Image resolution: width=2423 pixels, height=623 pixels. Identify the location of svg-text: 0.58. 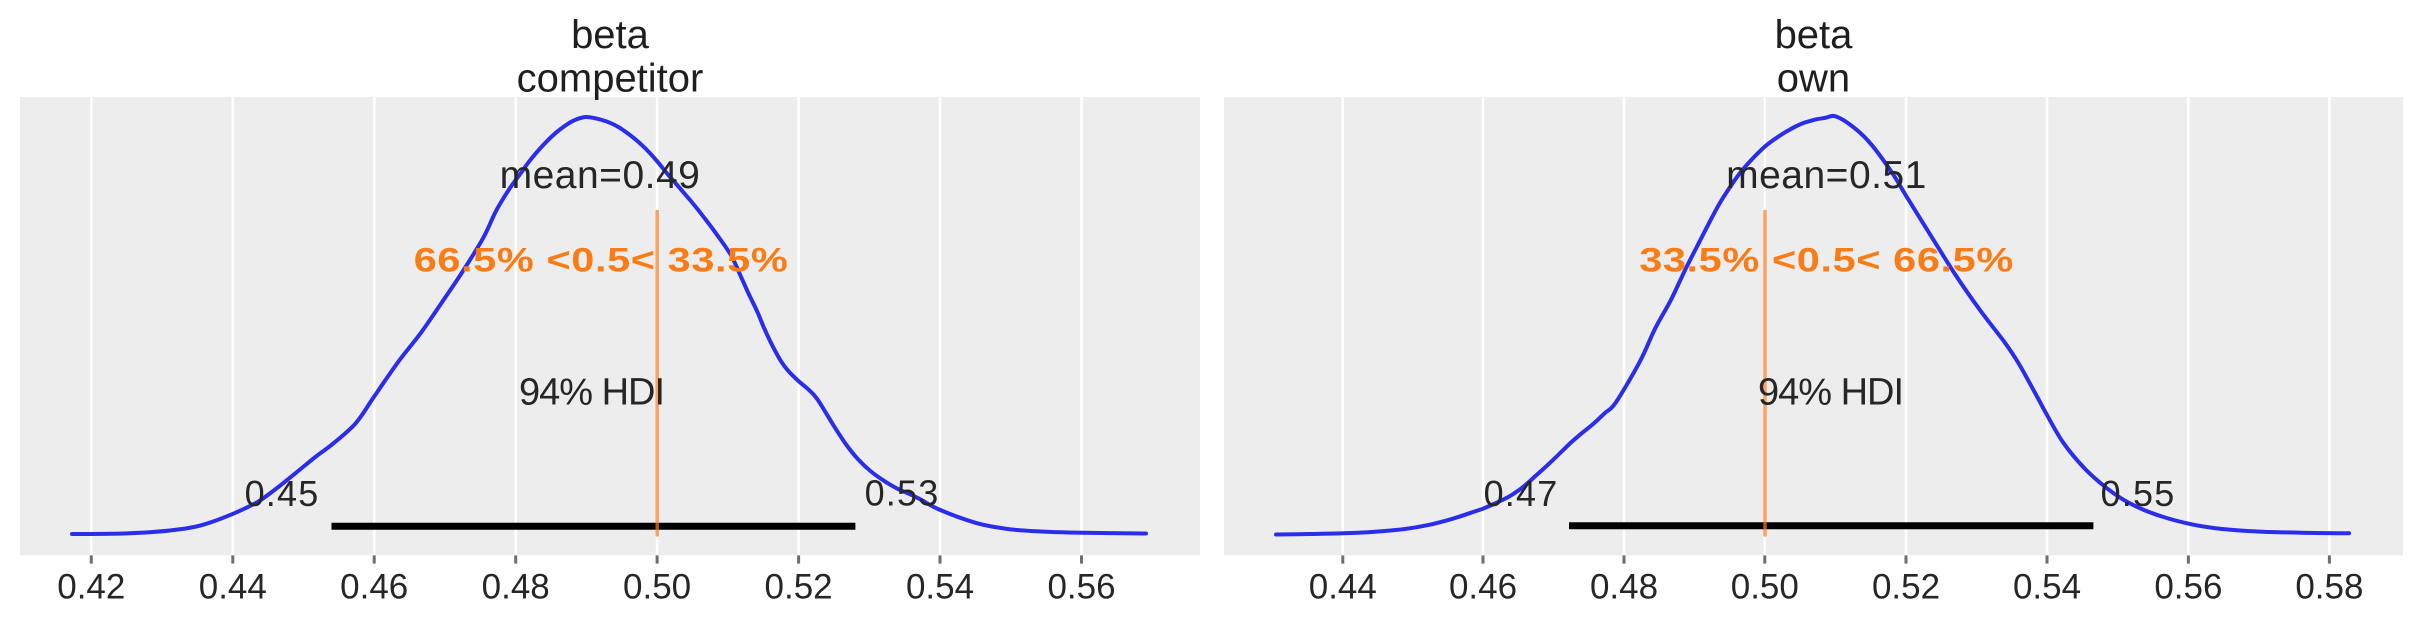
(2329, 587).